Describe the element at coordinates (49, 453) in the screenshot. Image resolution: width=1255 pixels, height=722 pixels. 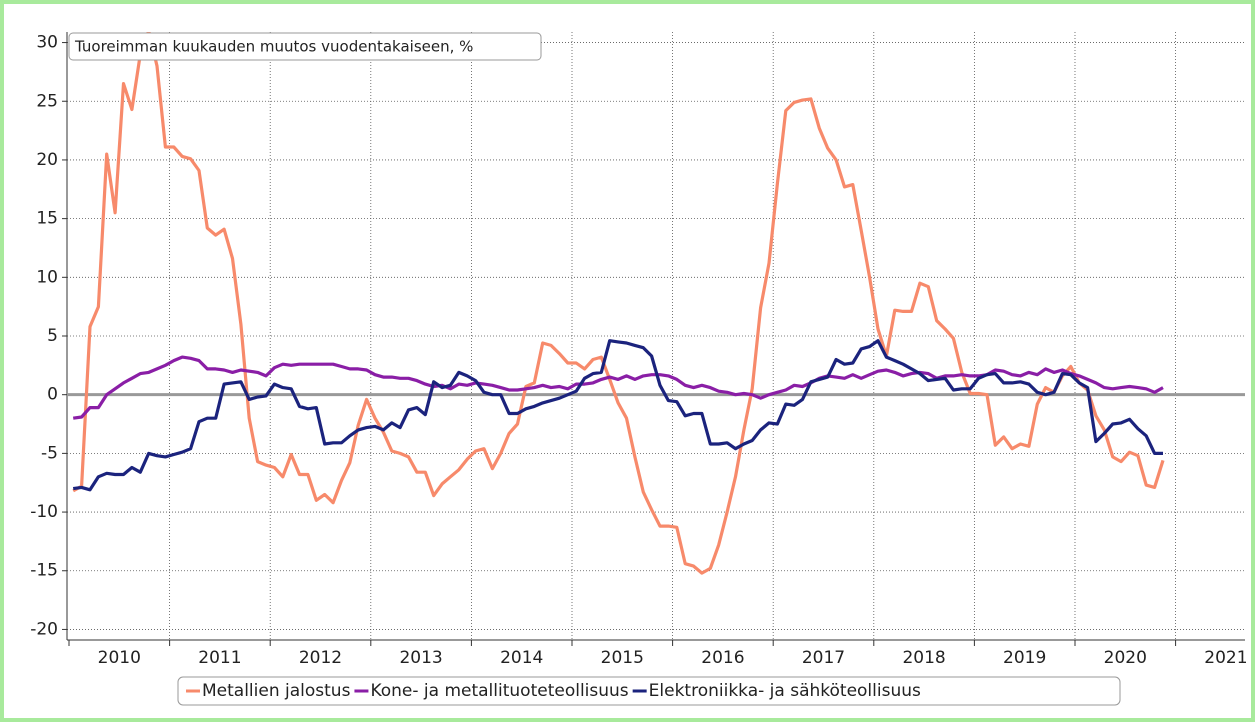
I see `y-tick-label: -5` at that location.